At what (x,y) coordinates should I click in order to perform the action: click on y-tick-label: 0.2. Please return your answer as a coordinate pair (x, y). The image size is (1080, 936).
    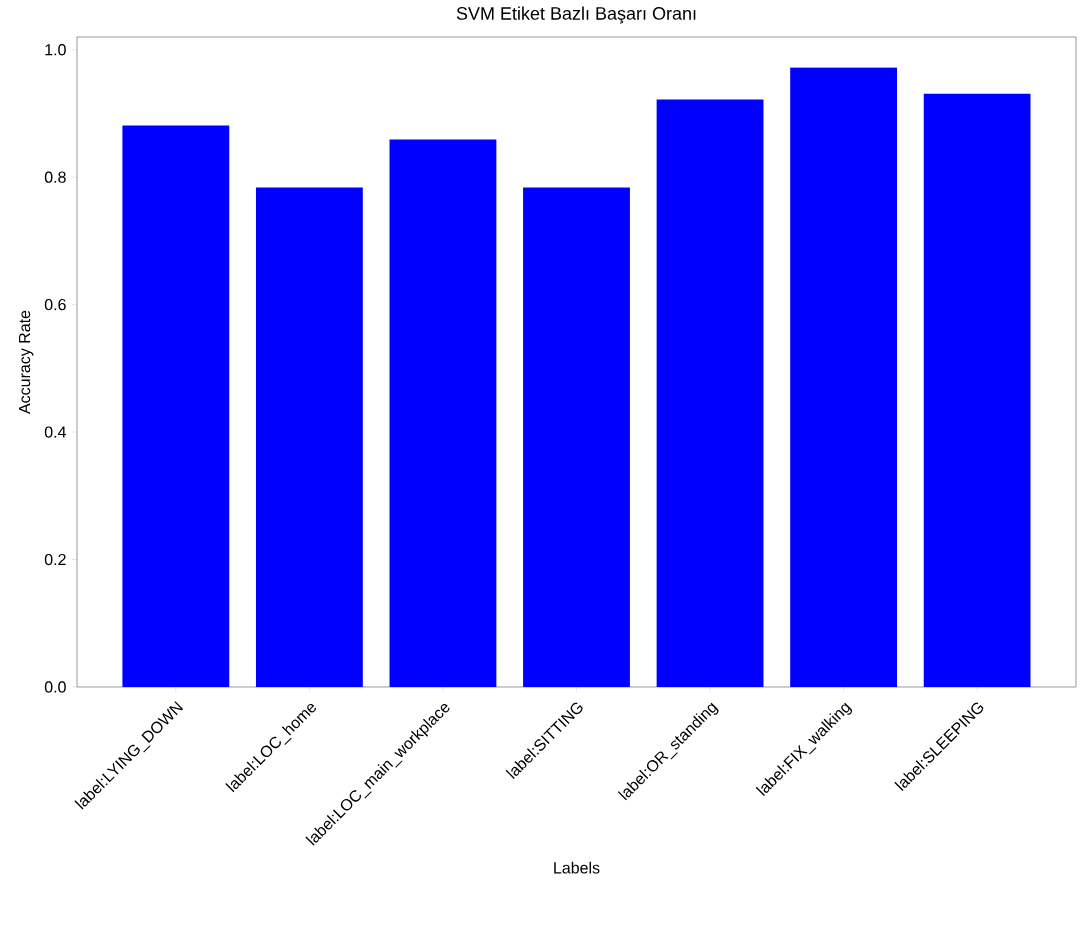
    Looking at the image, I should click on (55, 559).